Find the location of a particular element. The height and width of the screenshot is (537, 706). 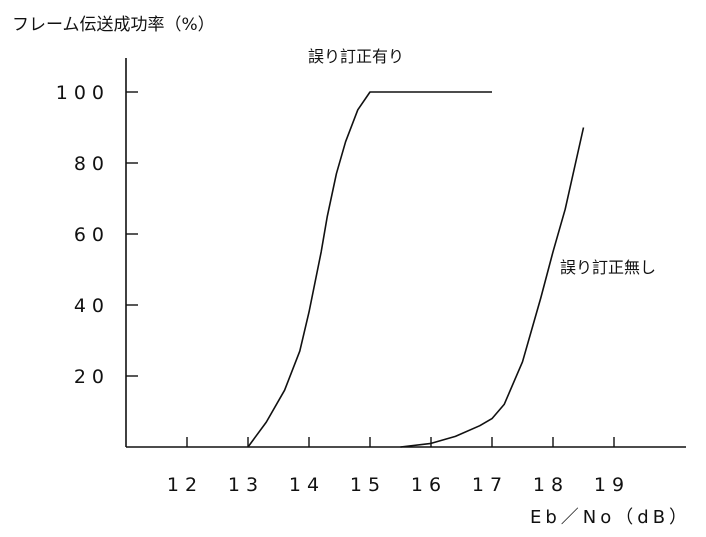

x-tick-label: 13 is located at coordinates (246, 485).